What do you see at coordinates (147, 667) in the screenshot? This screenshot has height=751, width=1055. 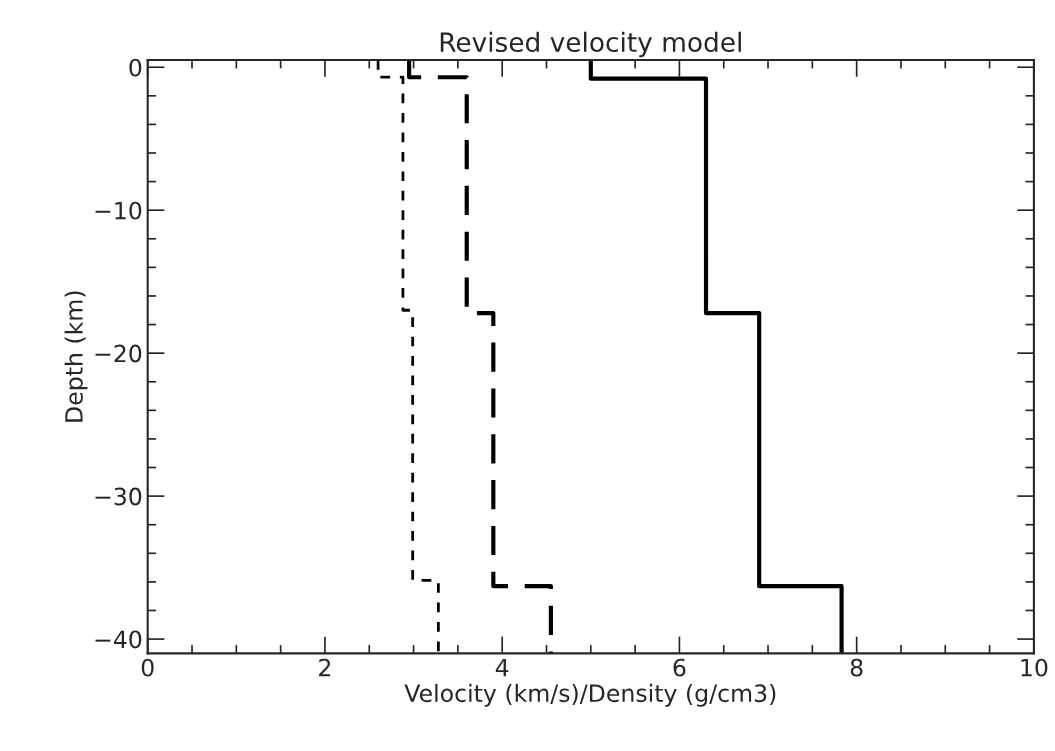 I see `x-tick-label: 0` at bounding box center [147, 667].